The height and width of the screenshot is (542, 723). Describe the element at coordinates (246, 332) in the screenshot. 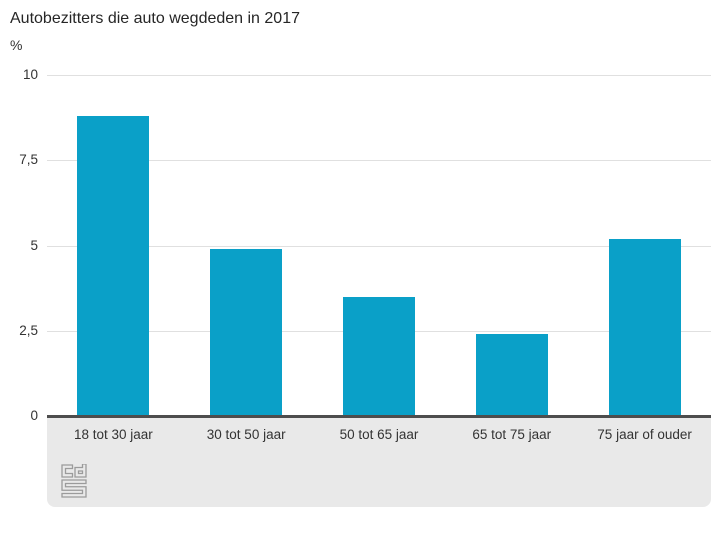

I see `bar-30 tot 50 jaar` at that location.